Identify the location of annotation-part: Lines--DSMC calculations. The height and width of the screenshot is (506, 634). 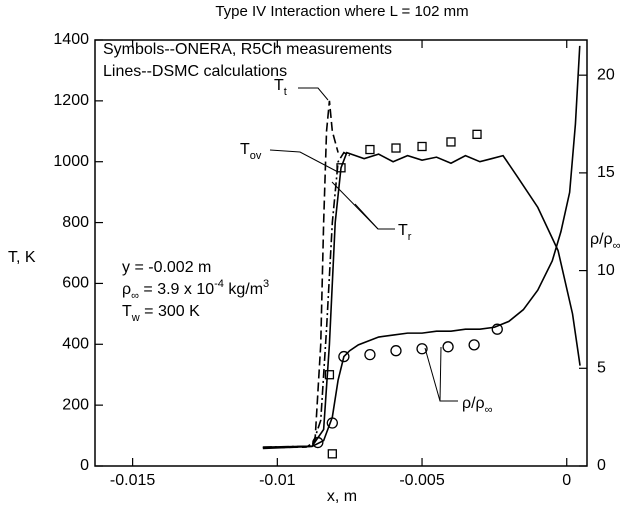
(195, 71).